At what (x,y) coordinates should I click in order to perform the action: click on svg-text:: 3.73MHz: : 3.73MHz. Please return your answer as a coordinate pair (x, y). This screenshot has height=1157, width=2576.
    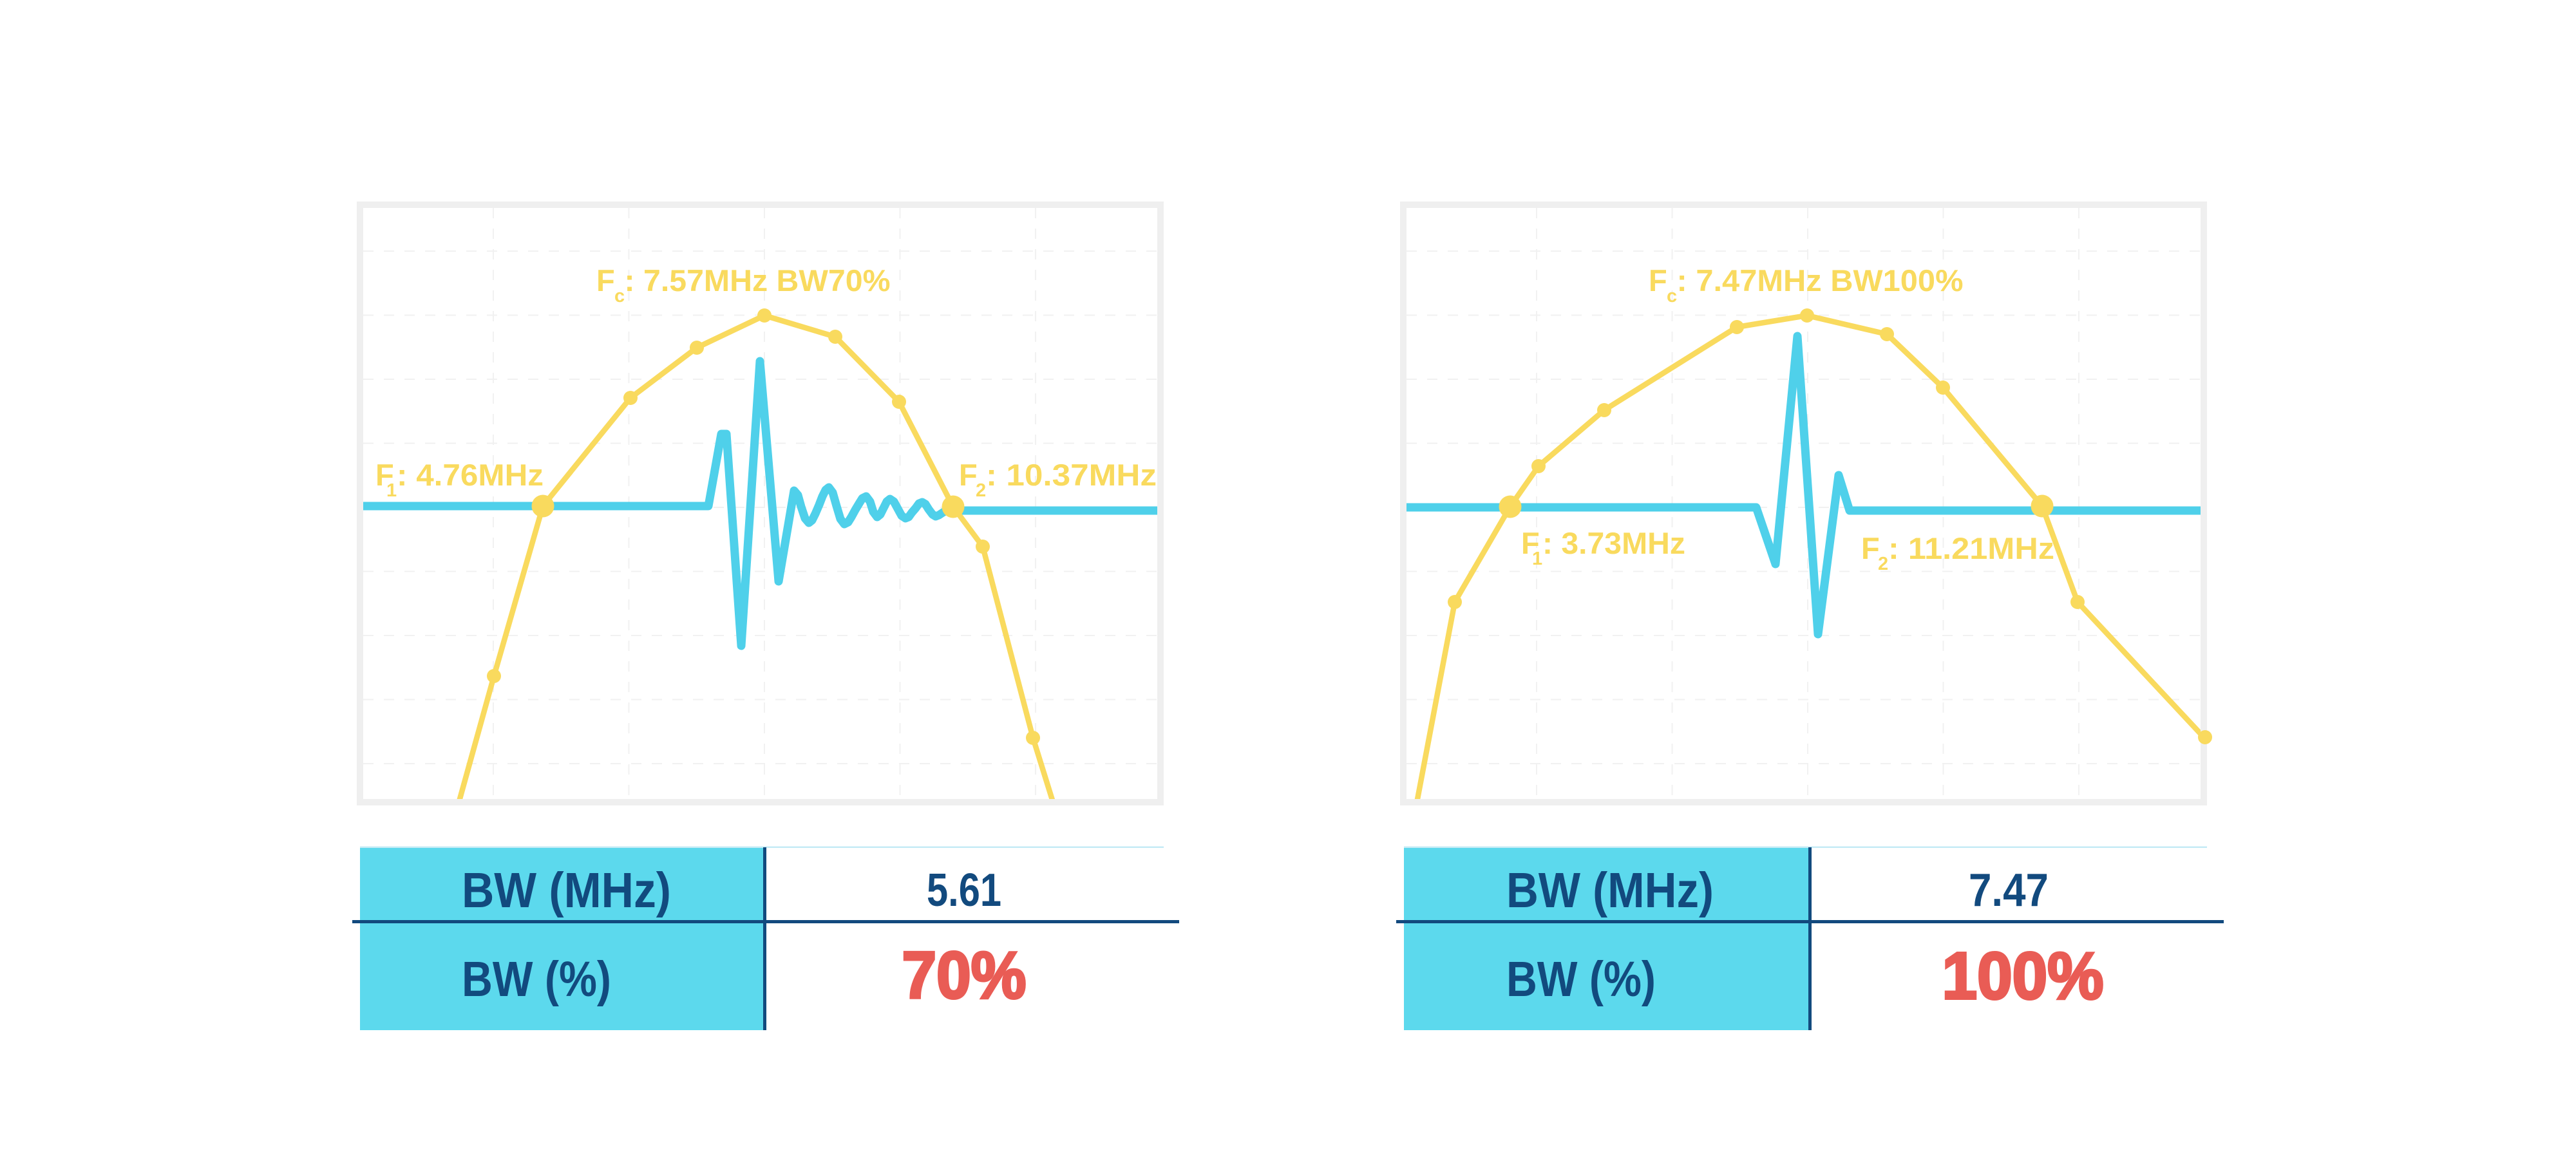
    Looking at the image, I should click on (1613, 543).